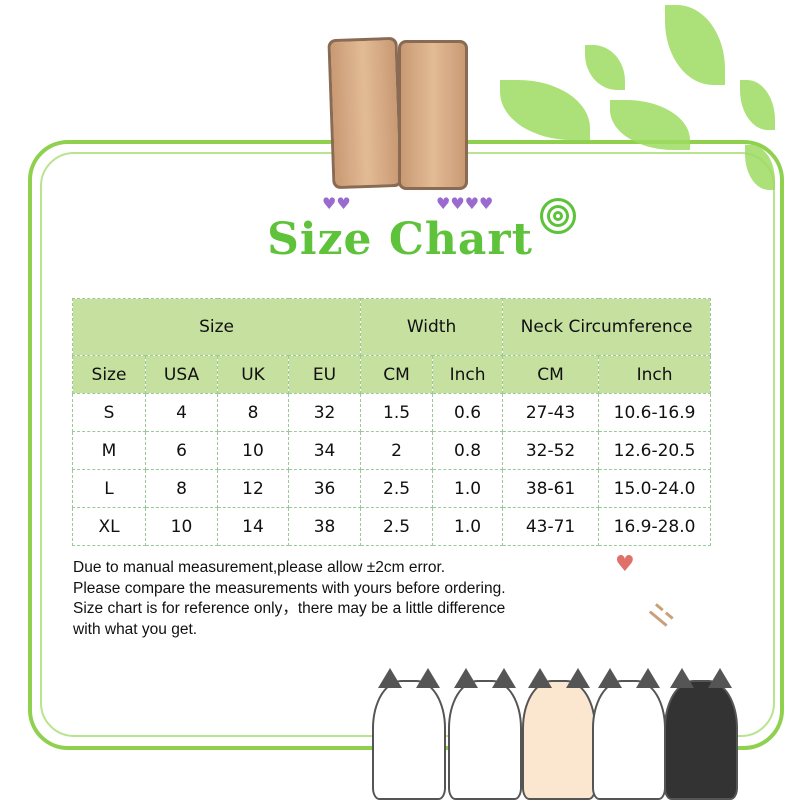 Image resolution: width=800 pixels, height=800 pixels. I want to click on heart-icon: ♥♥♥♥, so click(465, 203).